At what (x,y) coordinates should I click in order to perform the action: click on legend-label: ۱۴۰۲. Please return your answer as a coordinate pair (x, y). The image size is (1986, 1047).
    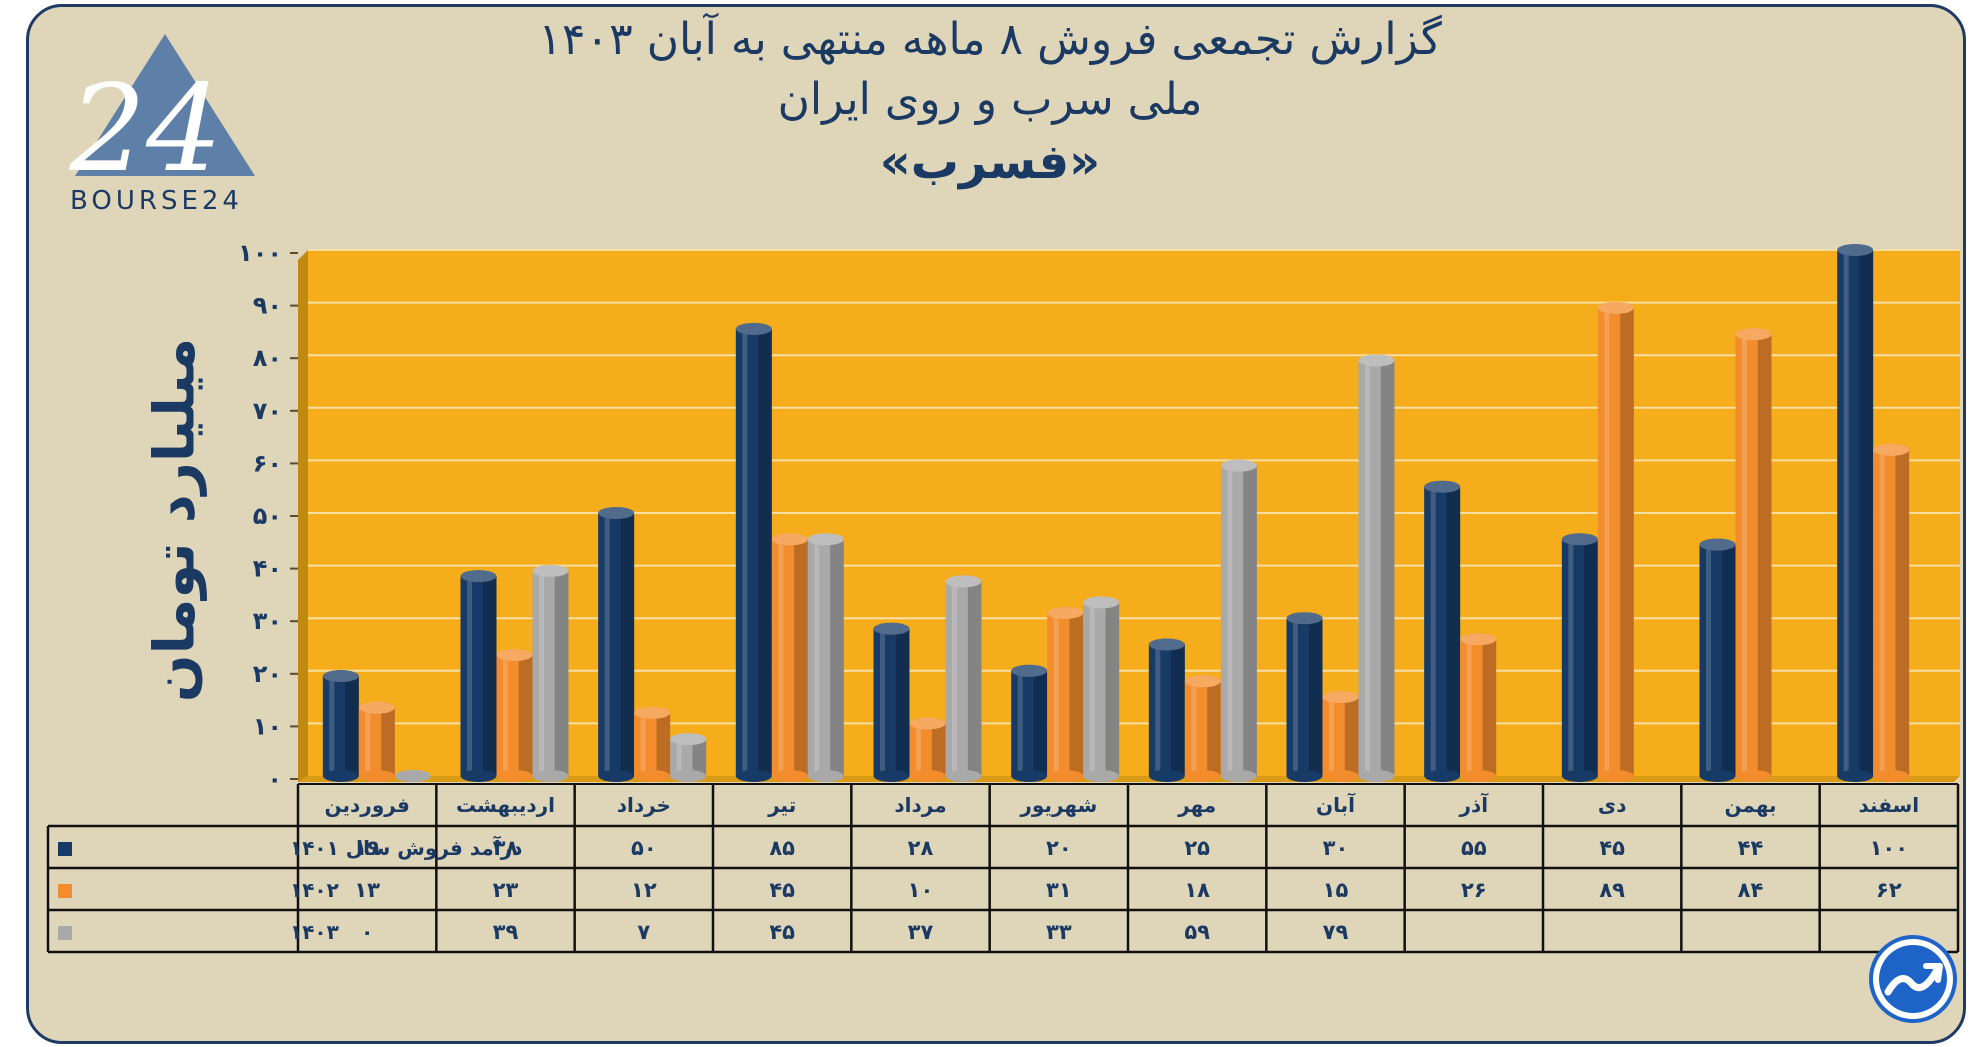
    Looking at the image, I should click on (314, 890).